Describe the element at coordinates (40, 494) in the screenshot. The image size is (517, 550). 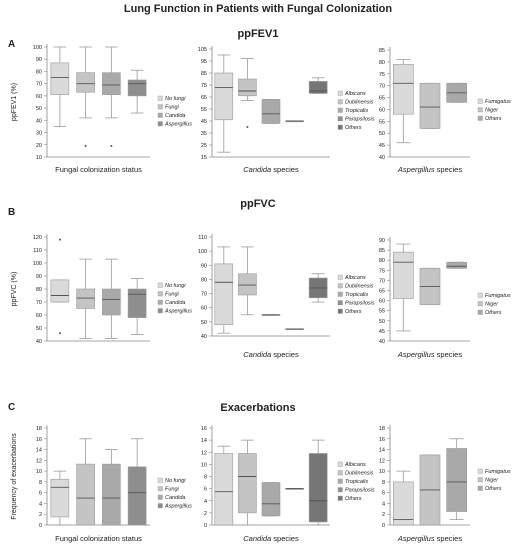
I see `y-tick-label: 6` at that location.